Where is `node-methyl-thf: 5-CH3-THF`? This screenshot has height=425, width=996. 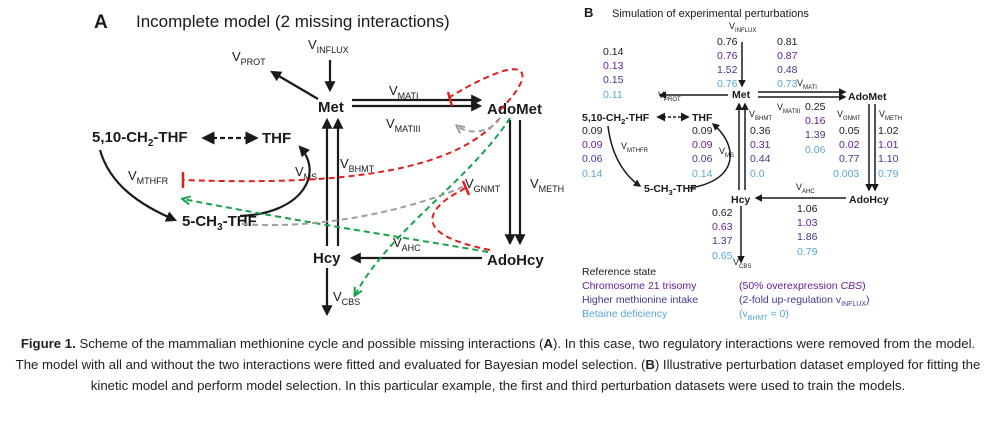
node-methyl-thf: 5-CH3-THF is located at coordinates (219, 223).